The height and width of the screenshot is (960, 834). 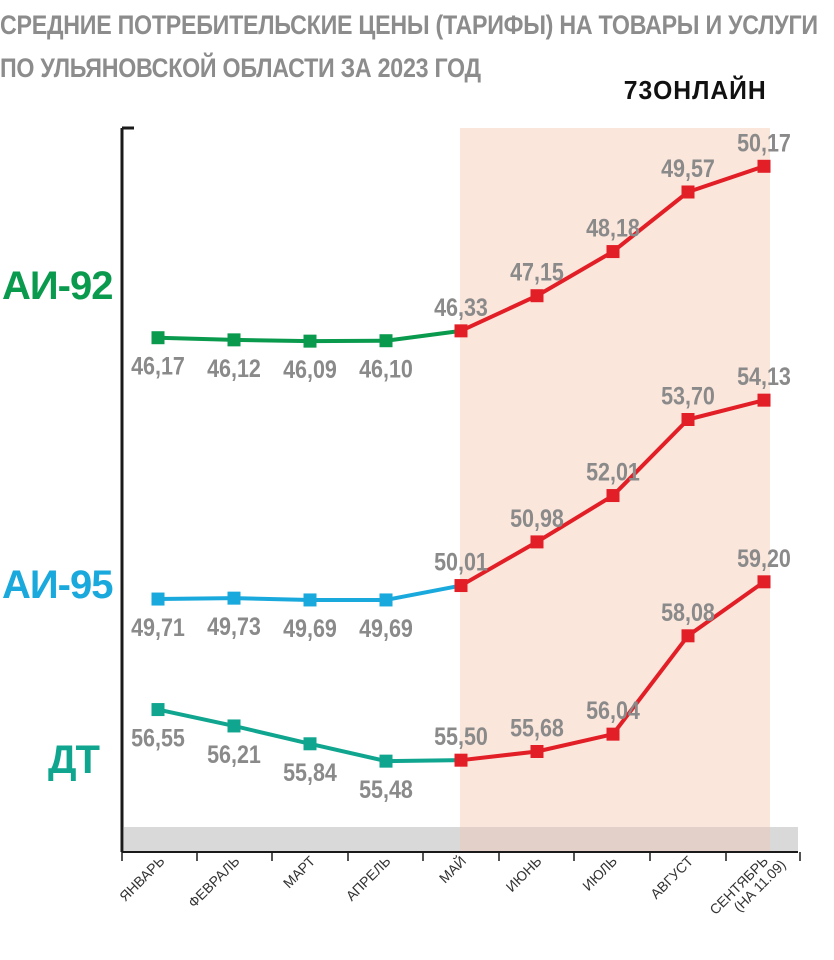 I want to click on x-tick-label: МАЙ, so click(x=452, y=869).